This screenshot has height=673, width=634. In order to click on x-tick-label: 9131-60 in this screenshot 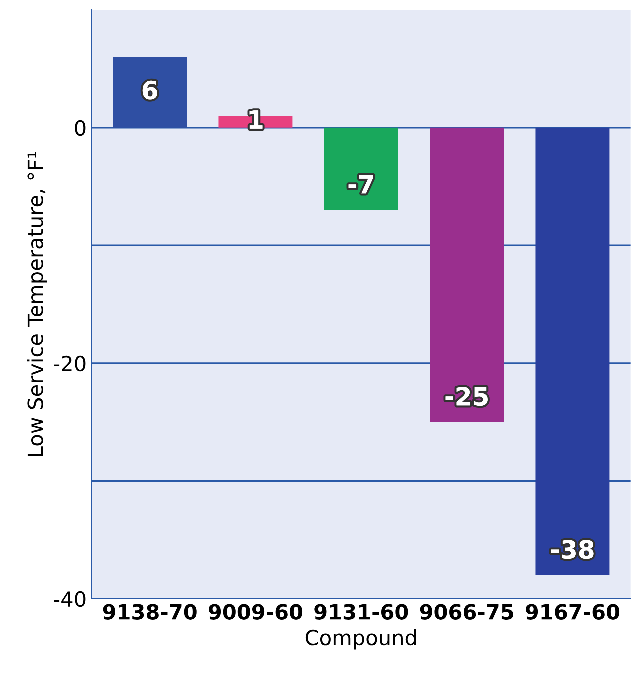, I will do `click(361, 612)`.